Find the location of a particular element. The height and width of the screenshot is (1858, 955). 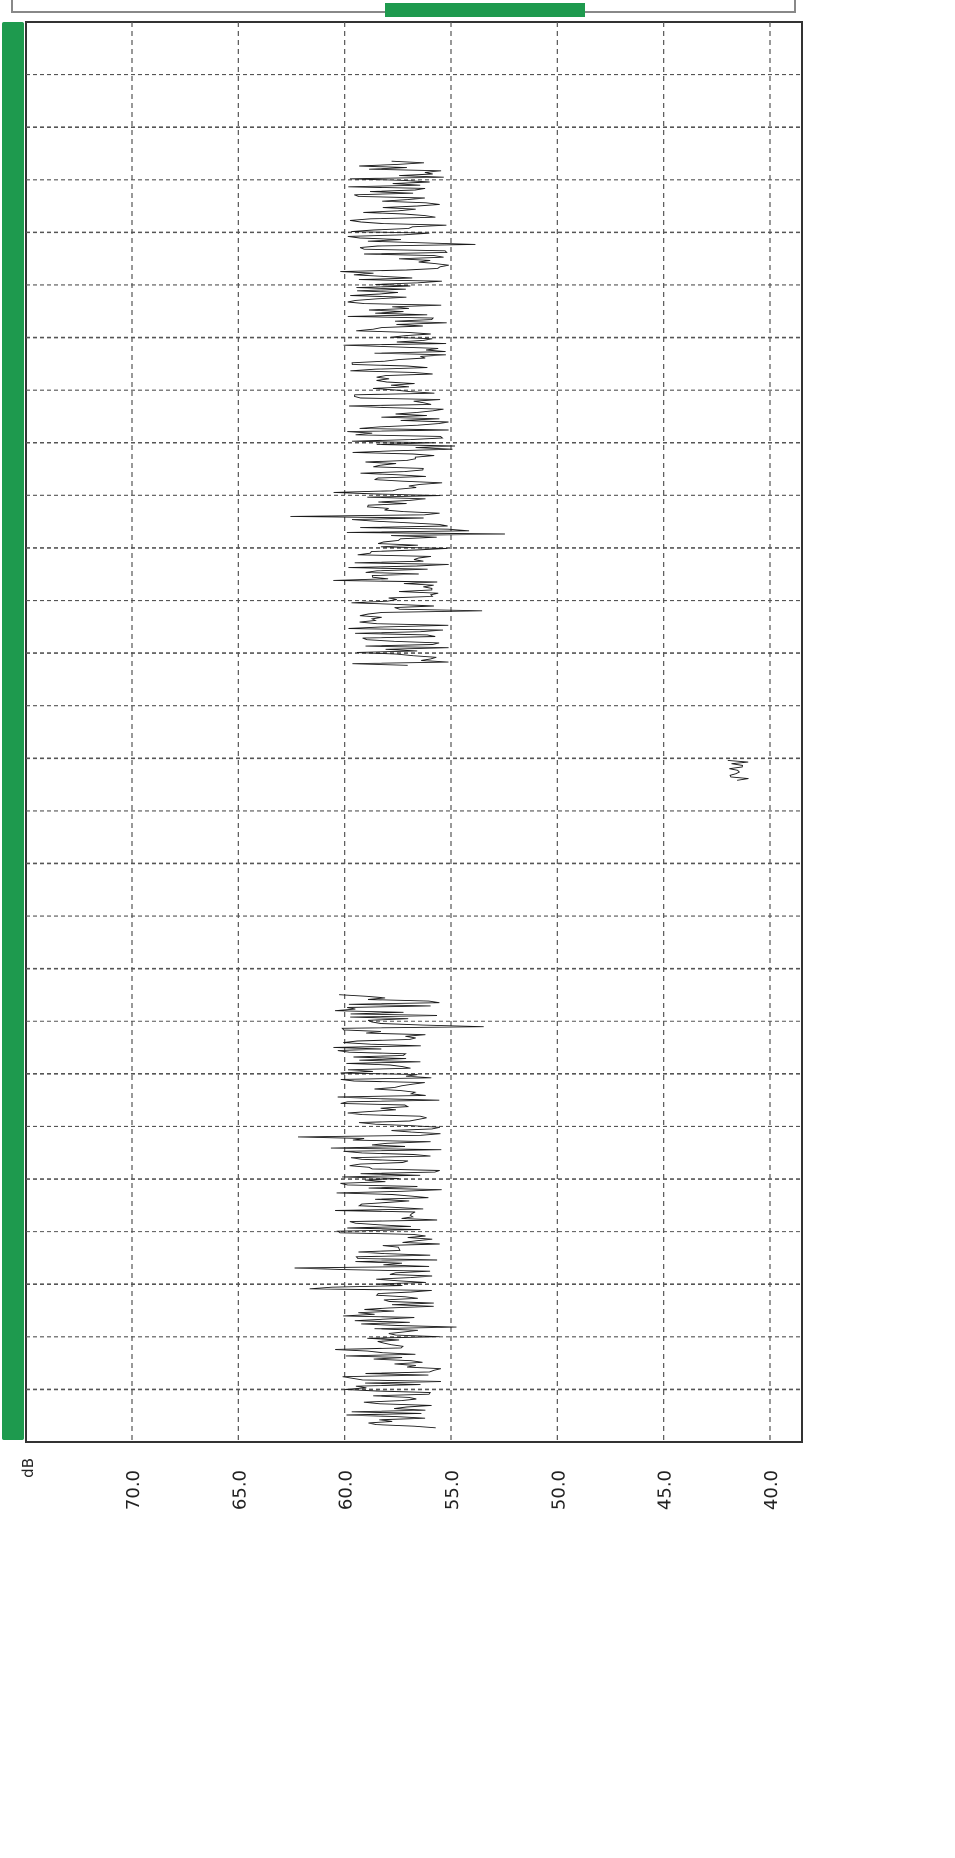

left-scroll-bar is located at coordinates (13, 731).